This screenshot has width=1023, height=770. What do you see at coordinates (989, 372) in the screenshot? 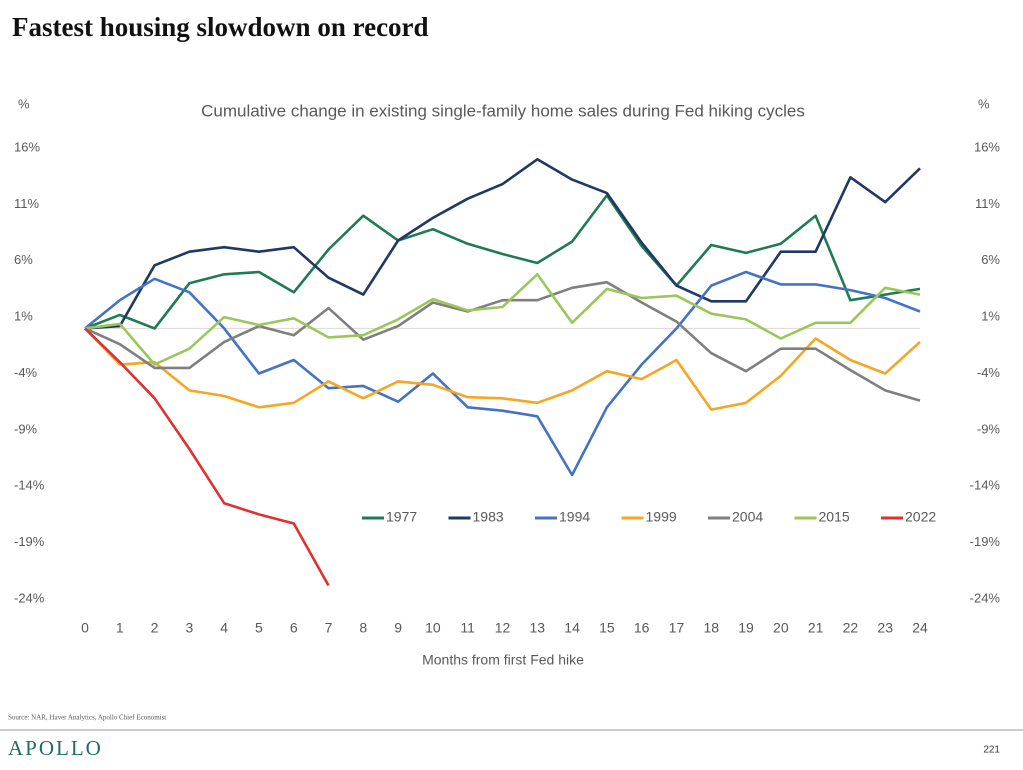
I see `y2-tick-label: -4%` at bounding box center [989, 372].